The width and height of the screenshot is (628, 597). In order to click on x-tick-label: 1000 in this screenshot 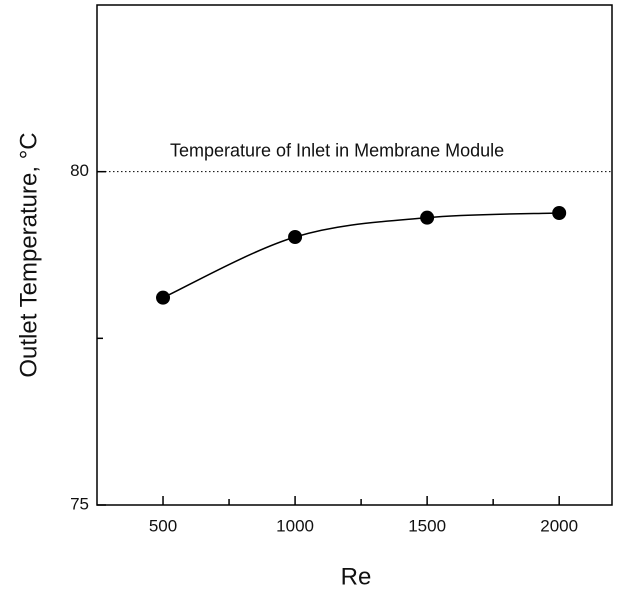, I will do `click(295, 525)`.